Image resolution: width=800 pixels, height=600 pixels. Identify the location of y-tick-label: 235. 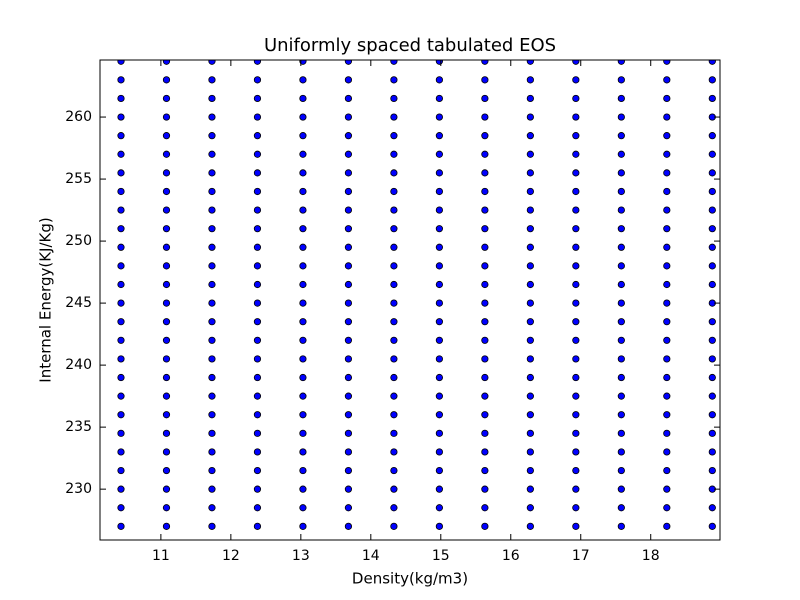
(78, 427).